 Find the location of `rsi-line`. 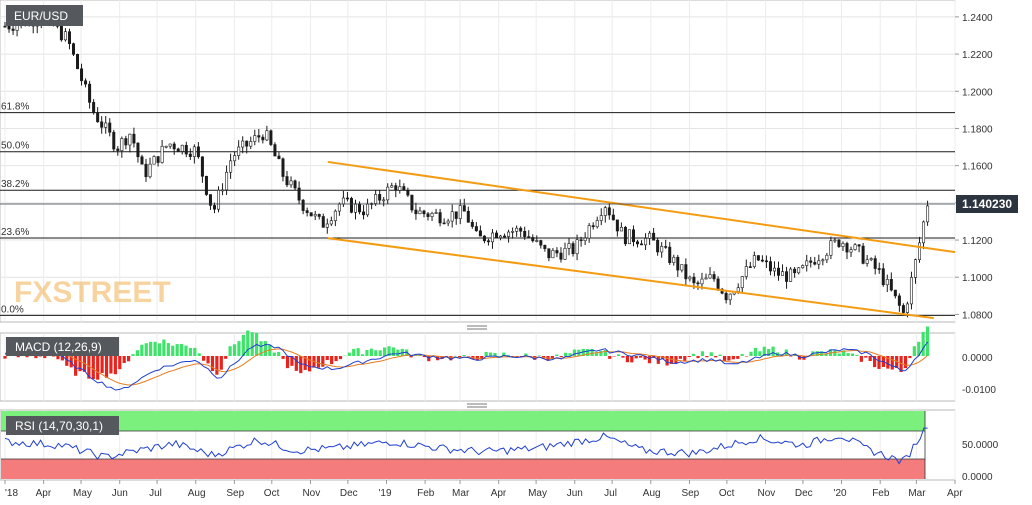

rsi-line is located at coordinates (466, 446).